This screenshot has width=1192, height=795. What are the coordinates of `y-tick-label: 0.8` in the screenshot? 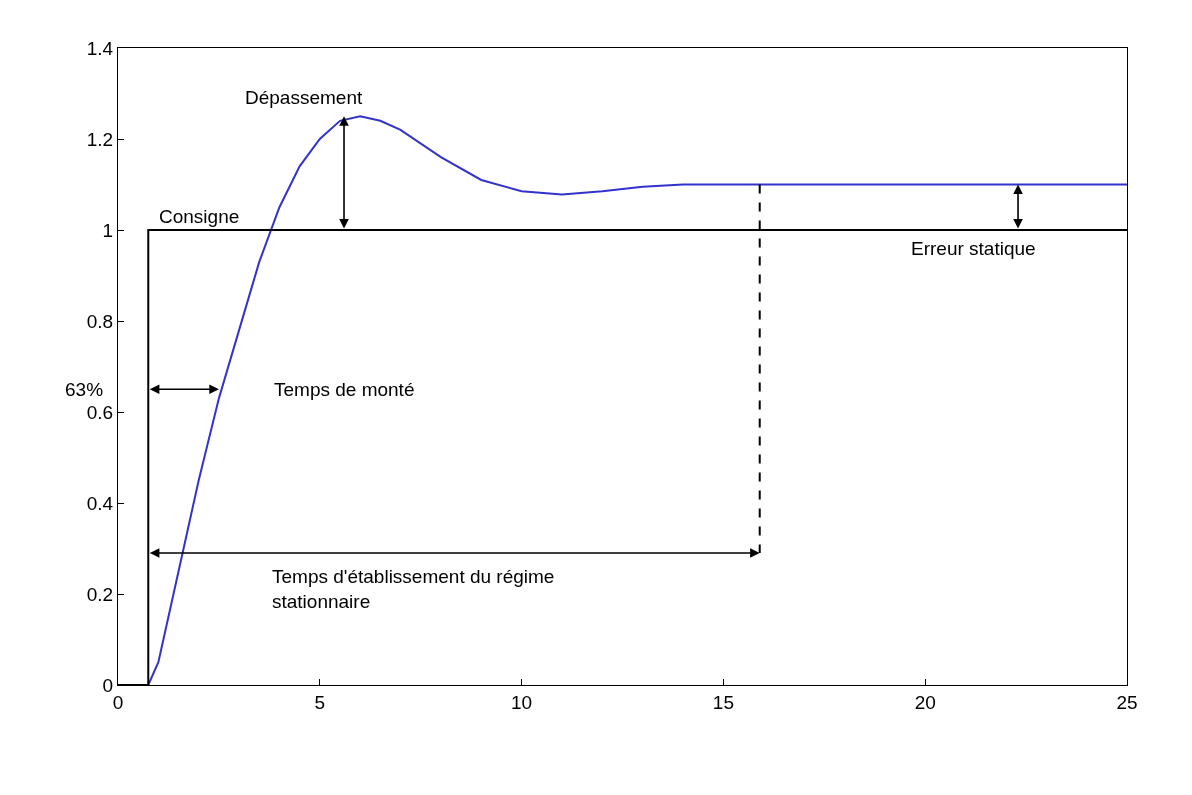 It's located at (100, 321).